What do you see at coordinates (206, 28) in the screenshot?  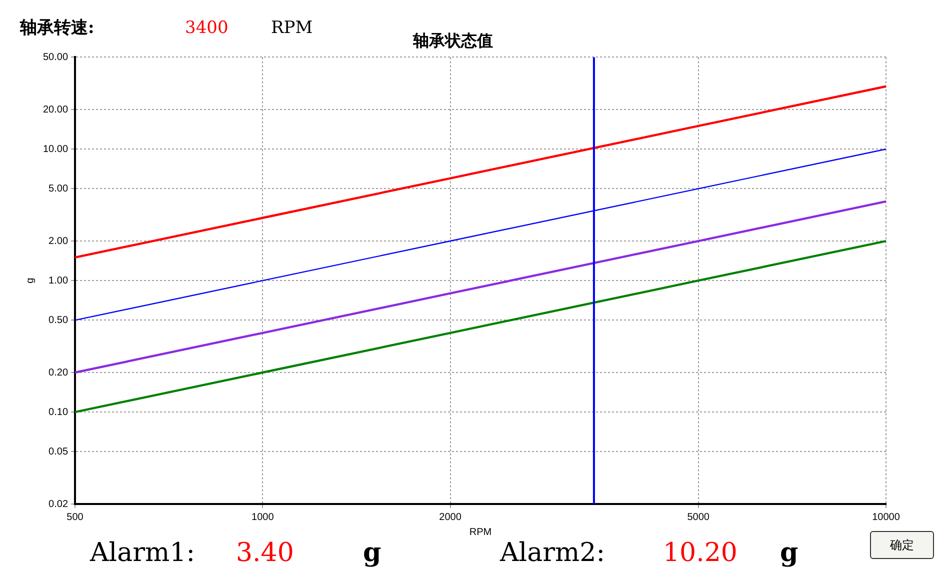 I see `text: 3400` at bounding box center [206, 28].